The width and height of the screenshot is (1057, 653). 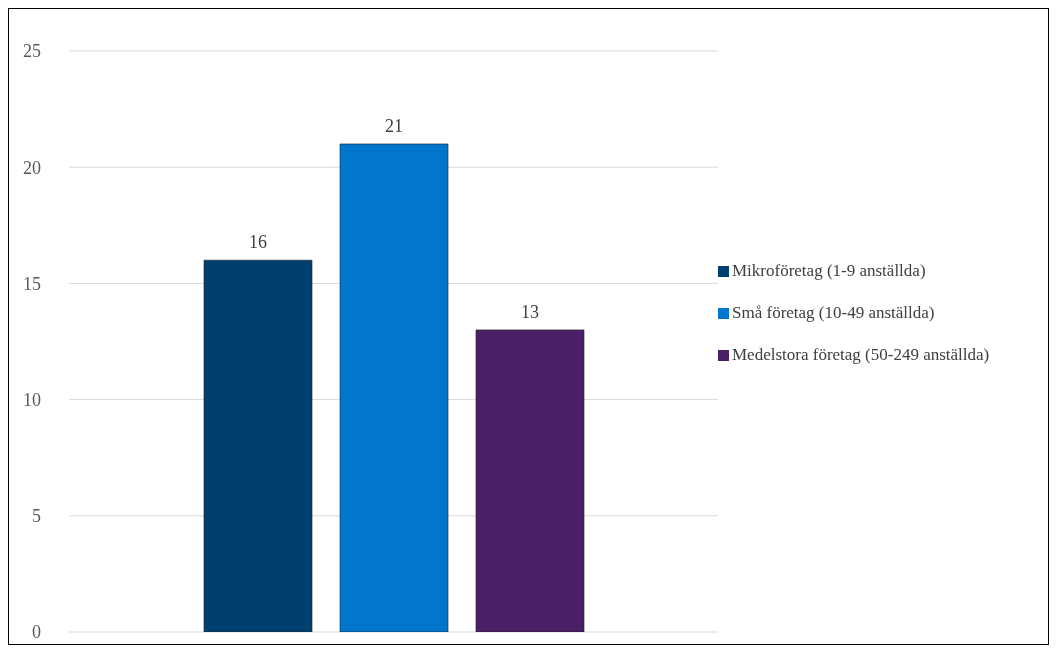 What do you see at coordinates (258, 242) in the screenshot?
I see `data-label: 16` at bounding box center [258, 242].